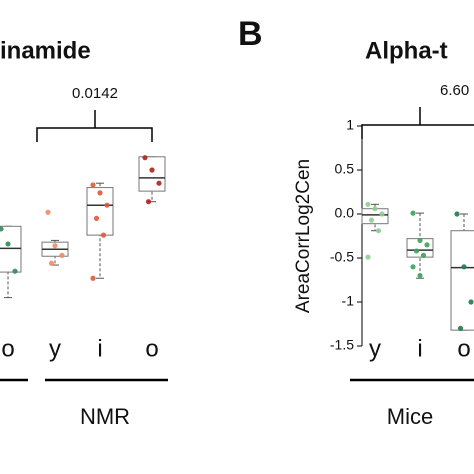 This screenshot has width=474, height=474. What do you see at coordinates (45, 50) in the screenshot?
I see `chart-title: inamide` at bounding box center [45, 50].